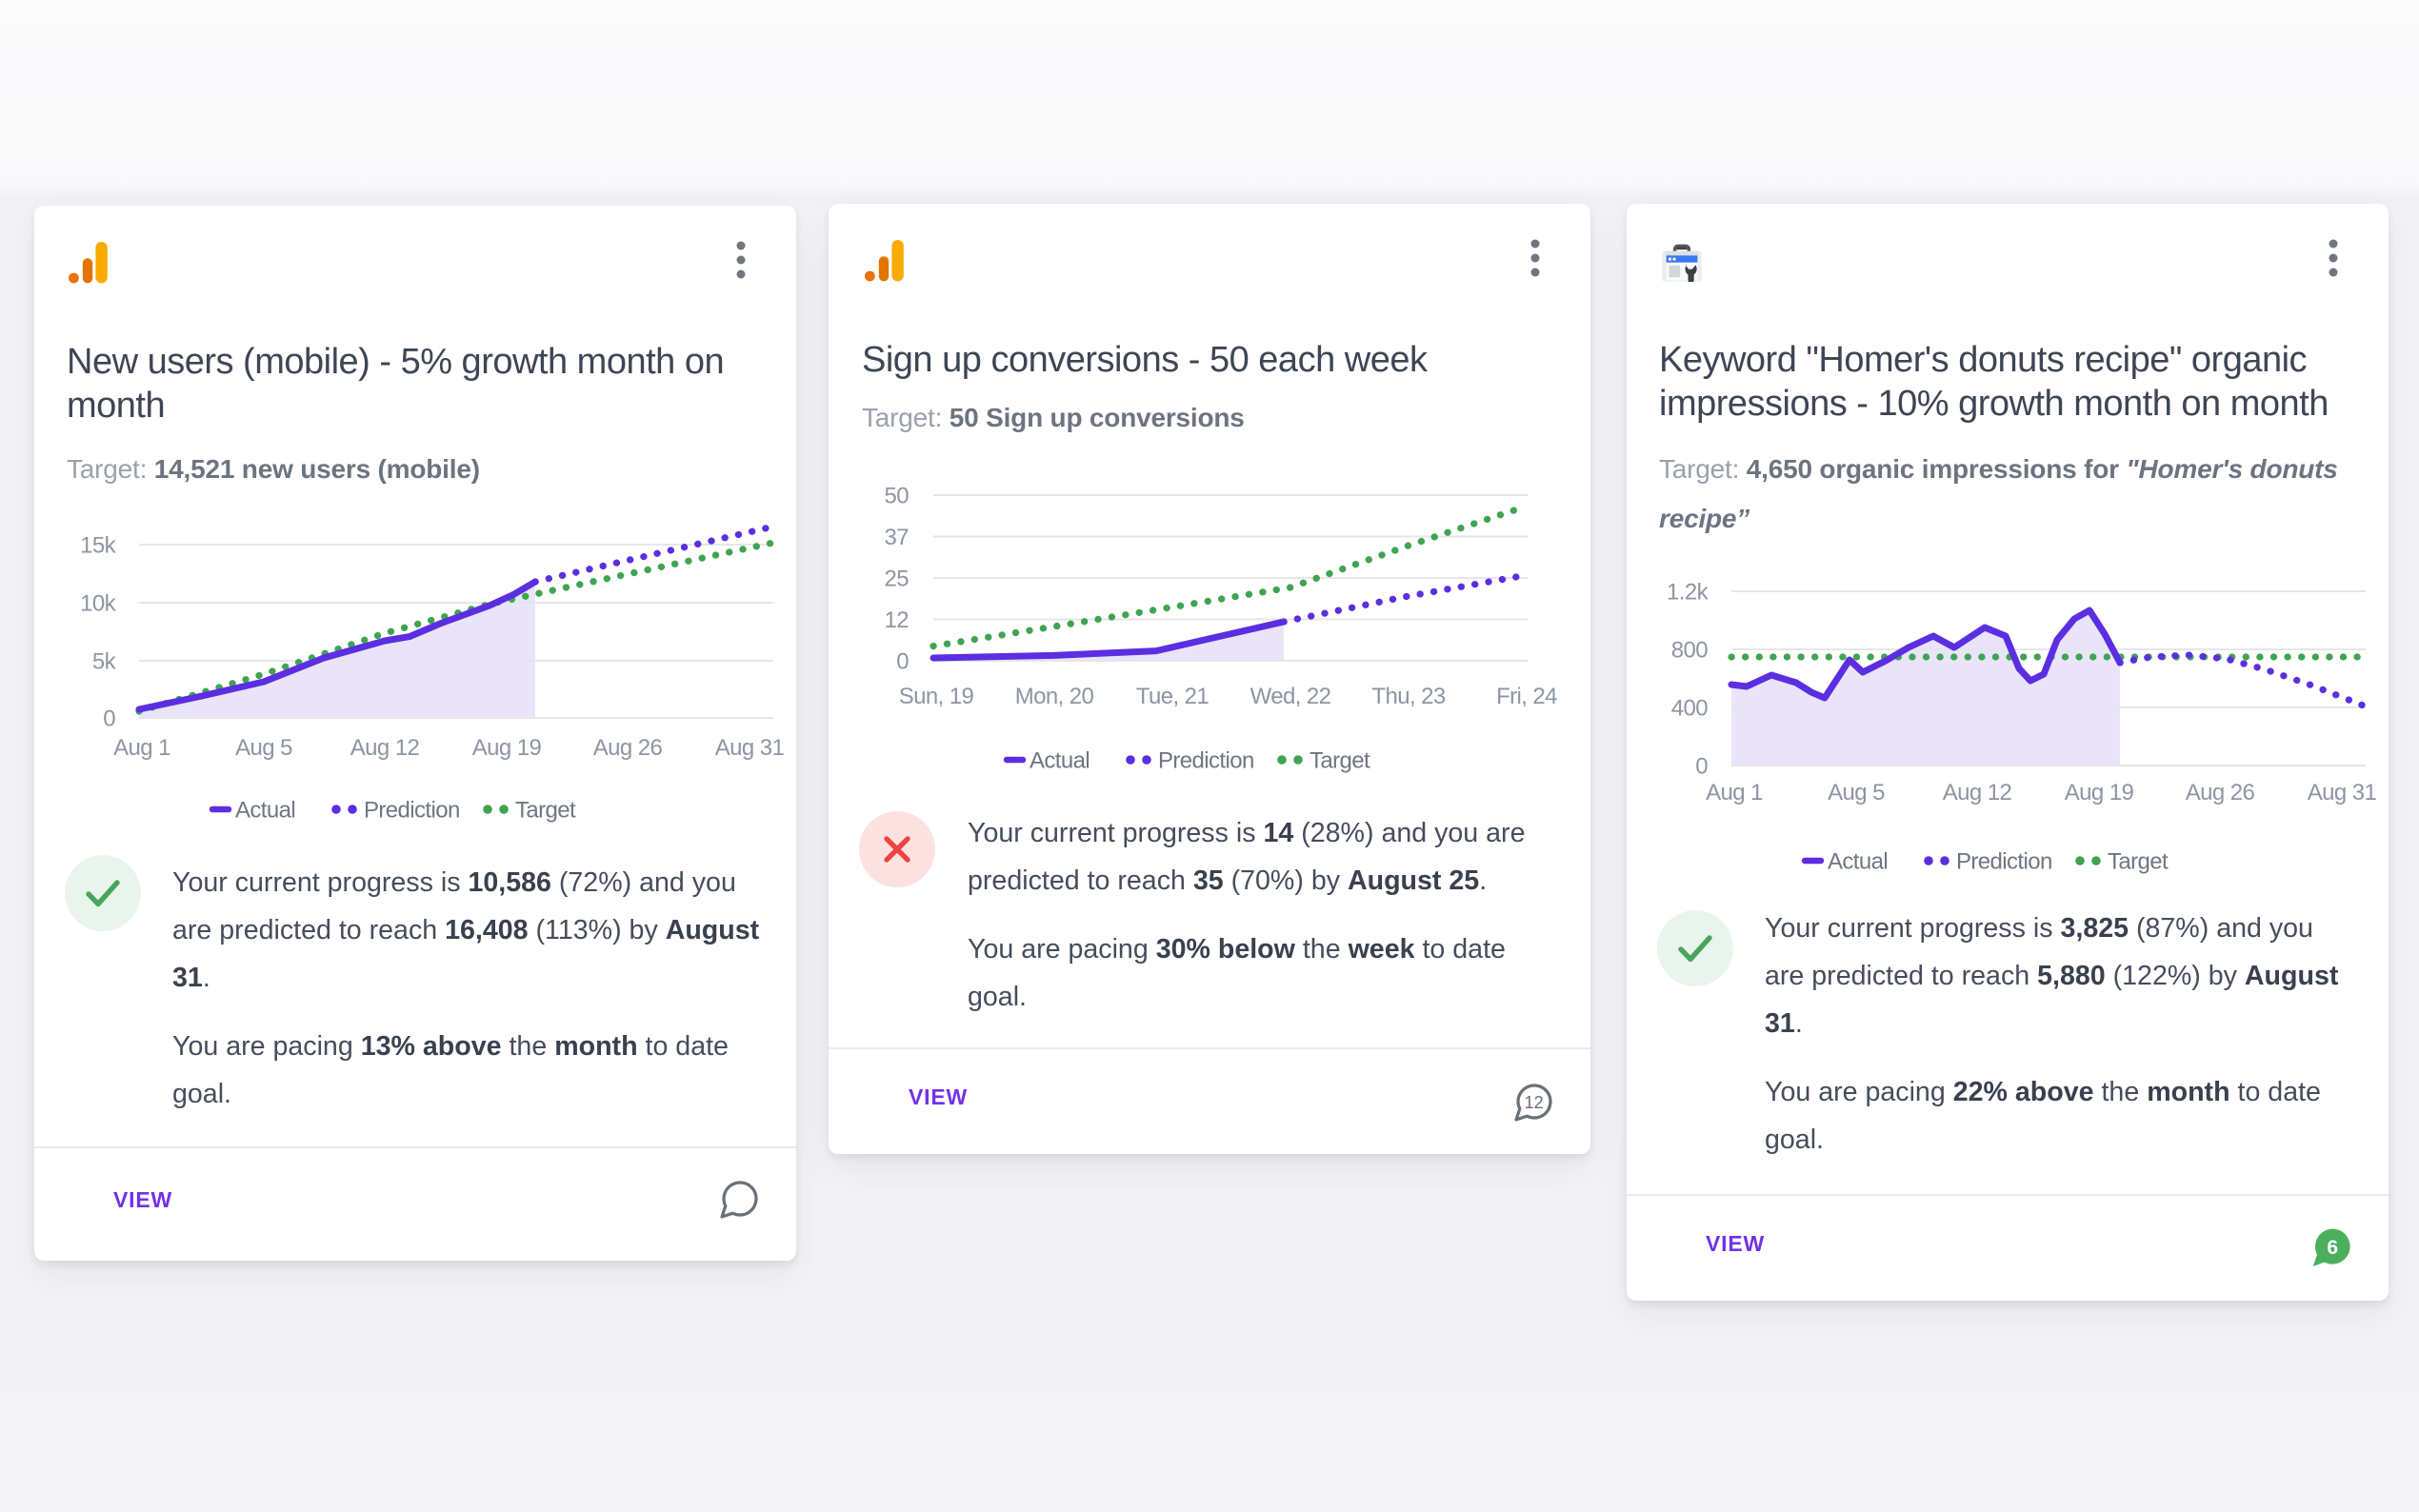  What do you see at coordinates (897, 579) in the screenshot?
I see `svg-text: 25` at bounding box center [897, 579].